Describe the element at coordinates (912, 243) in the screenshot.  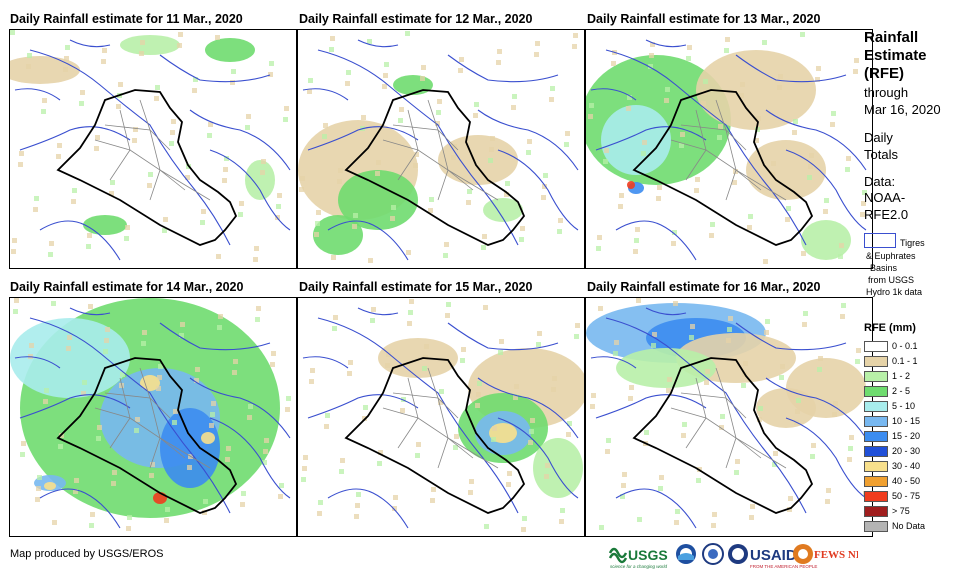
I see `basin-line1: Tigres` at that location.